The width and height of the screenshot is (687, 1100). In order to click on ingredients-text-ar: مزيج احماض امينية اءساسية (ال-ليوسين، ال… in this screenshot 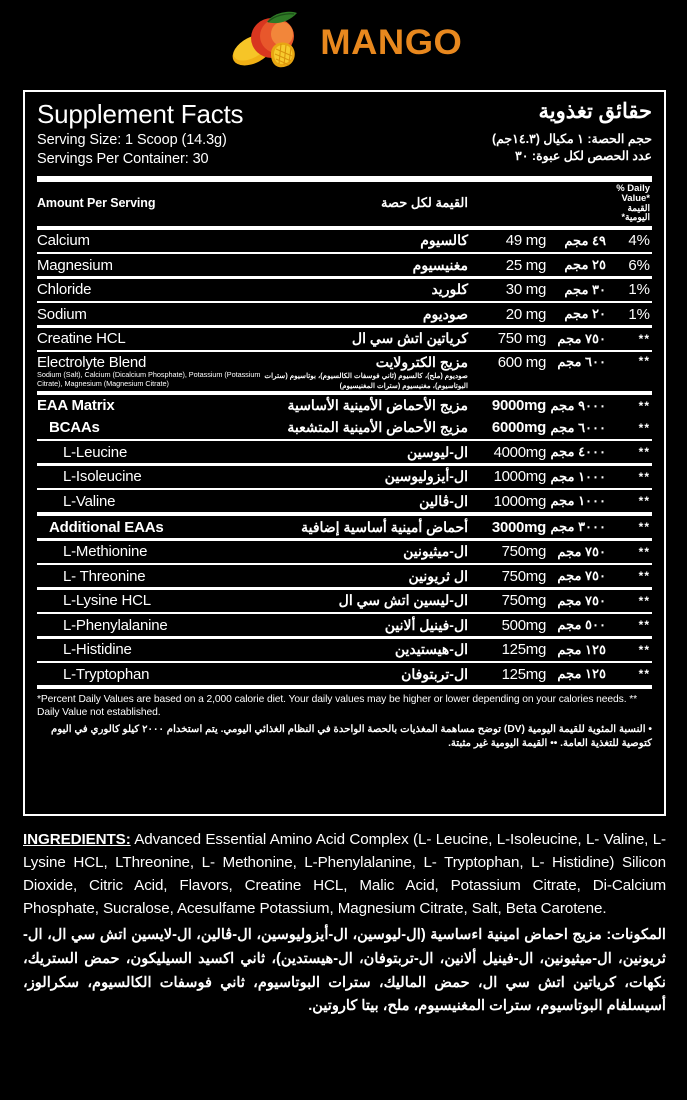, I will do `click(344, 971)`.